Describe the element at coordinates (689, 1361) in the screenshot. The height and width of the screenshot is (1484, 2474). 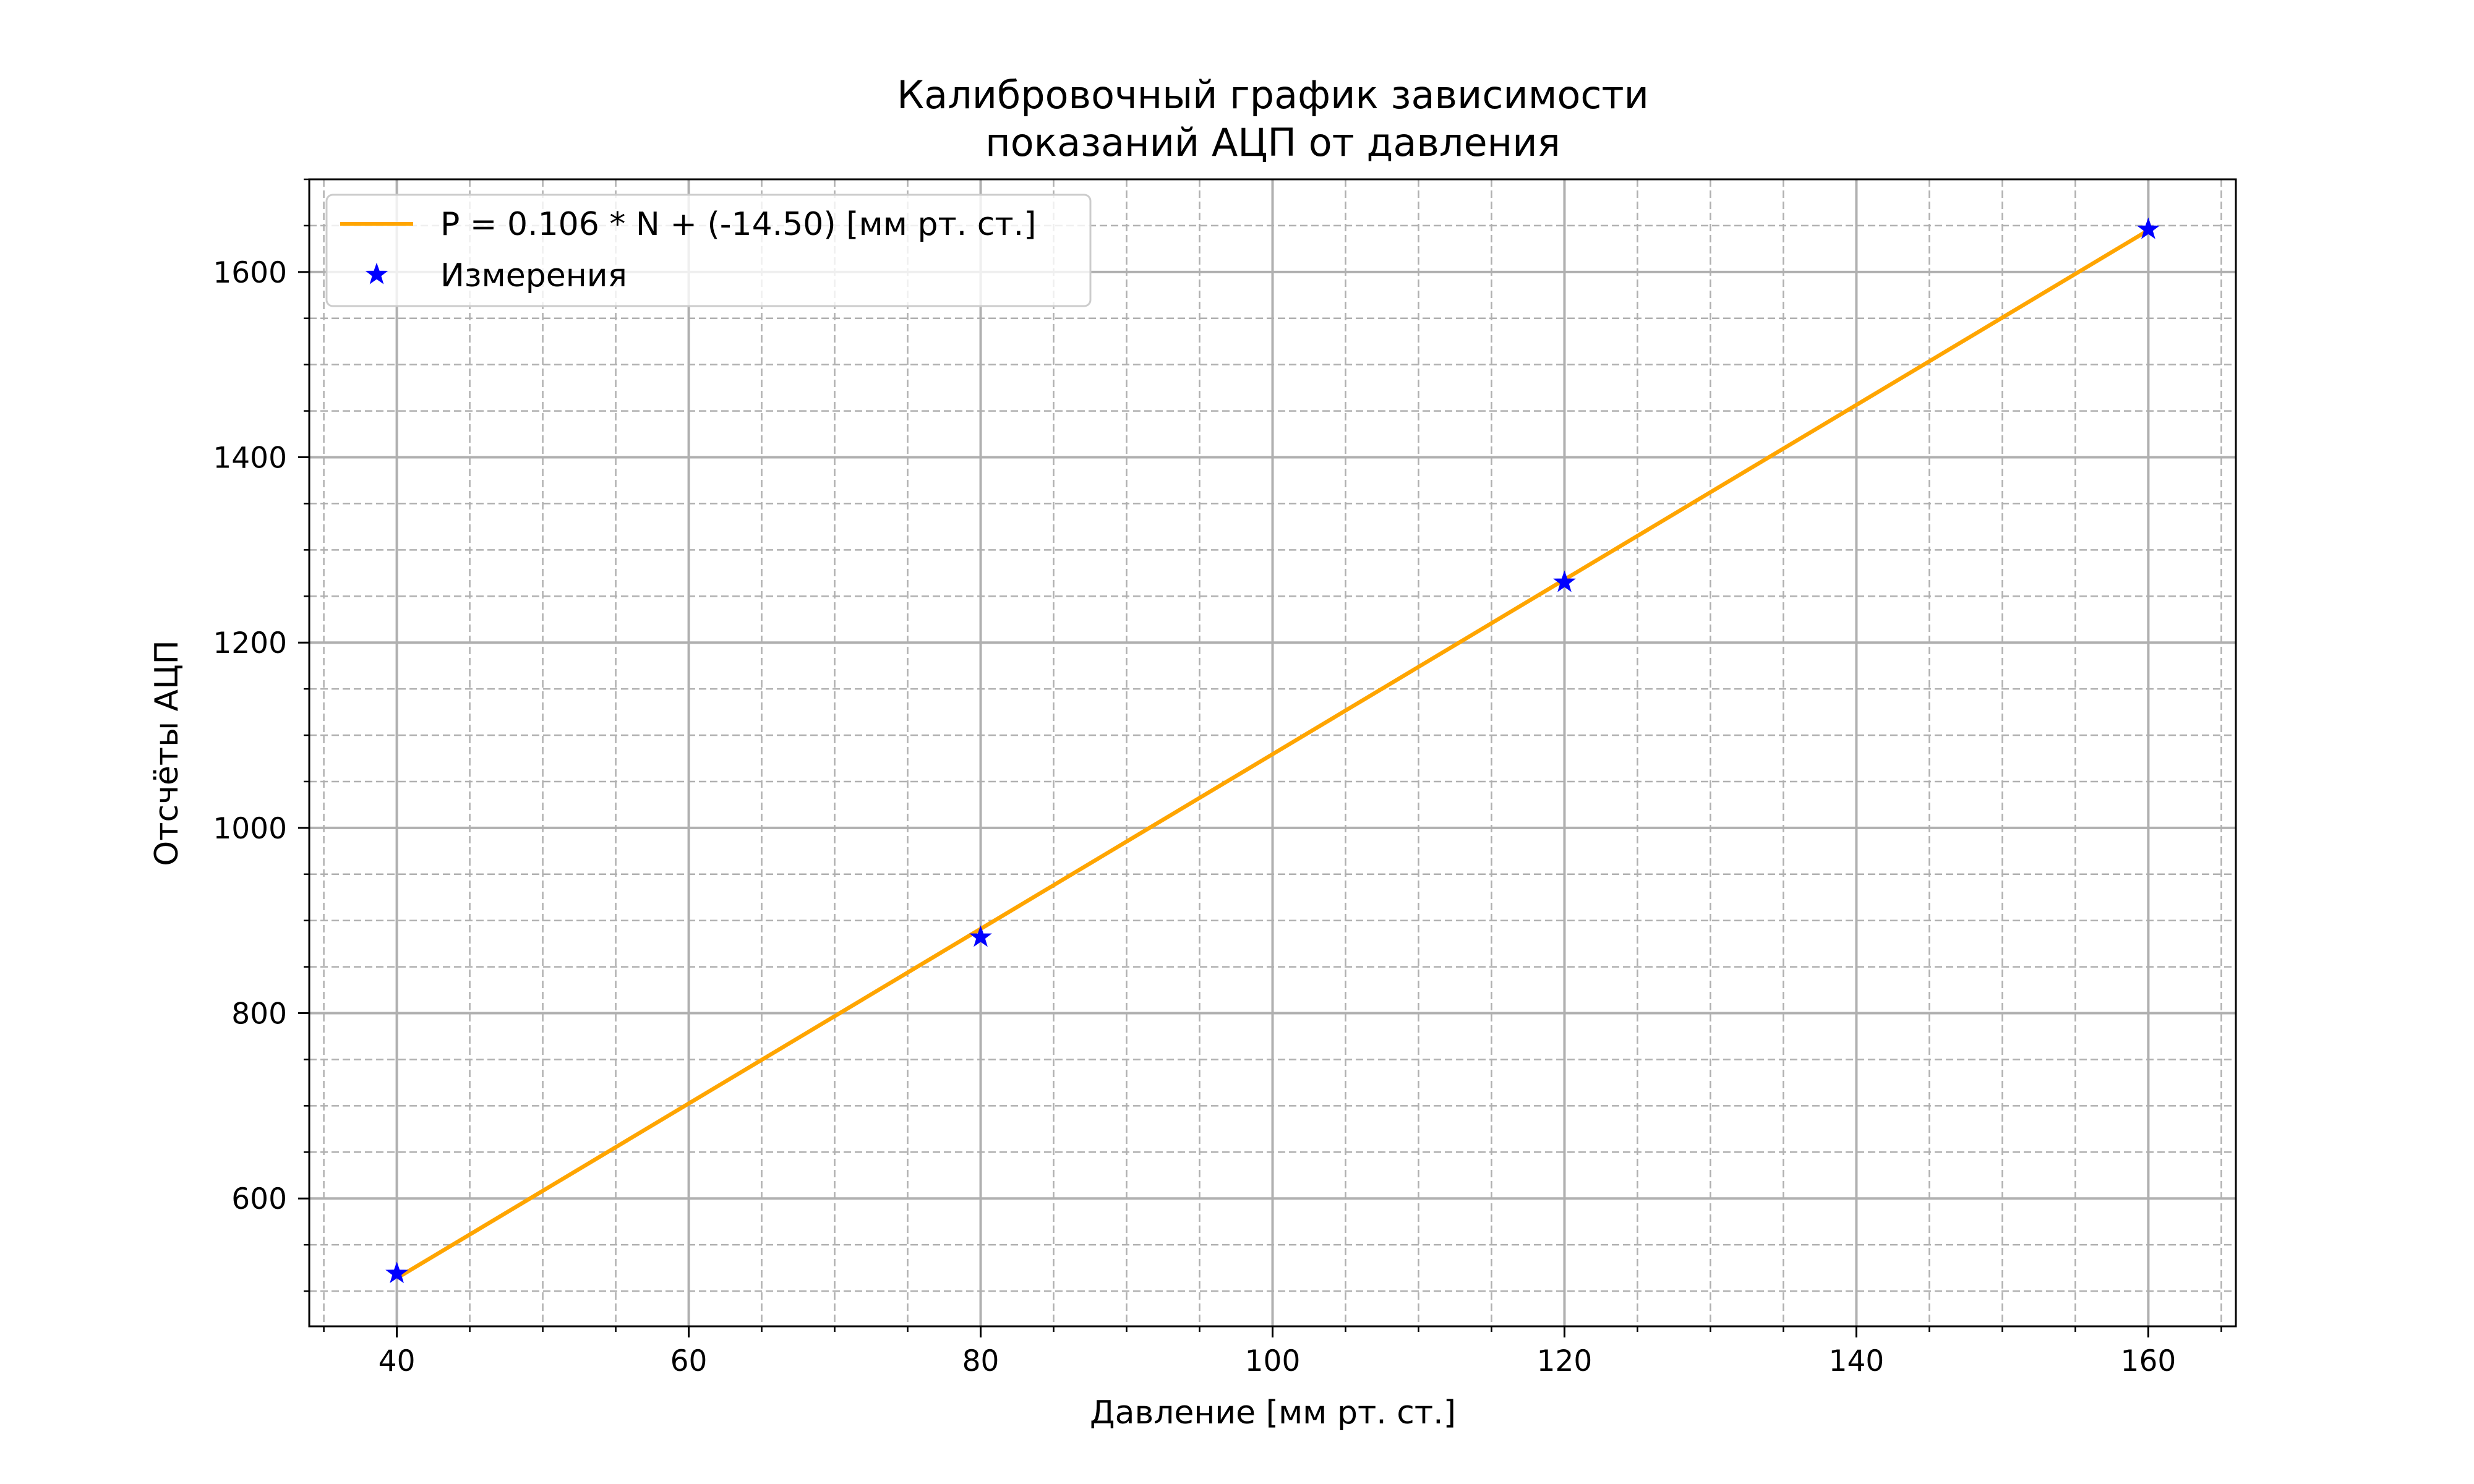
I see `x-tick-label: 60` at that location.